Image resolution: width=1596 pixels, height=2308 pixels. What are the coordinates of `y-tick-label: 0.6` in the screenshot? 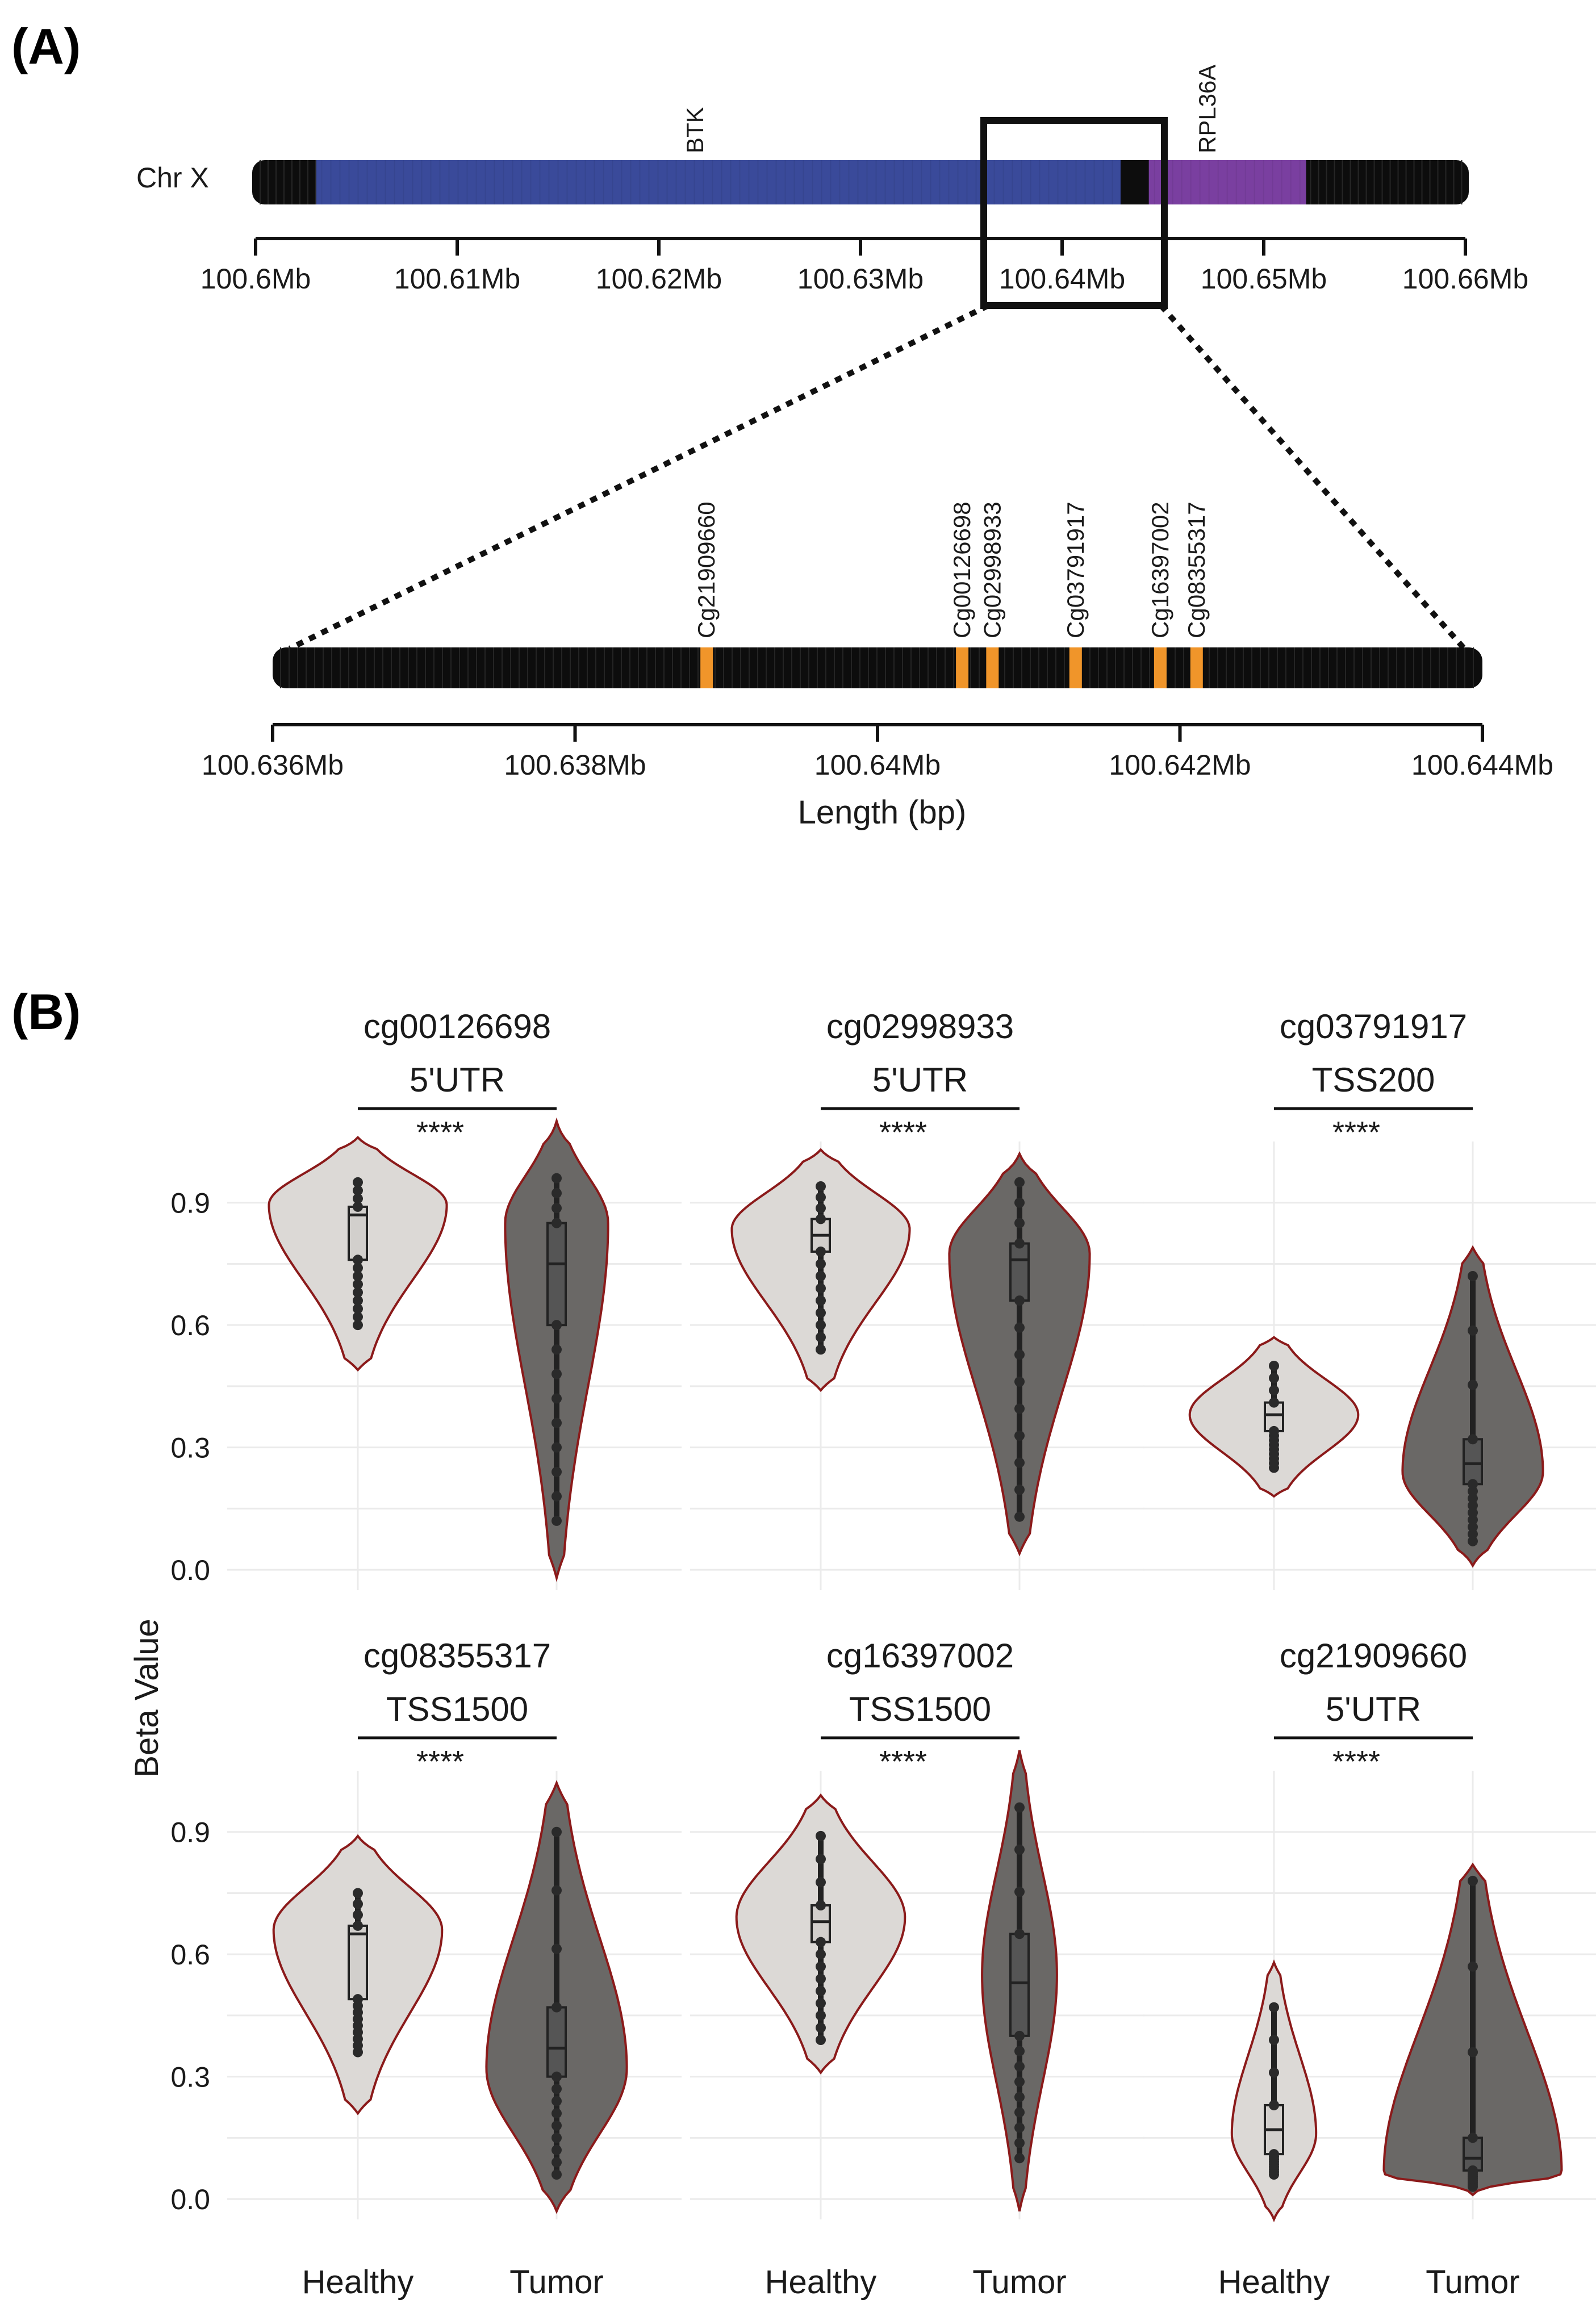 It's located at (190, 1325).